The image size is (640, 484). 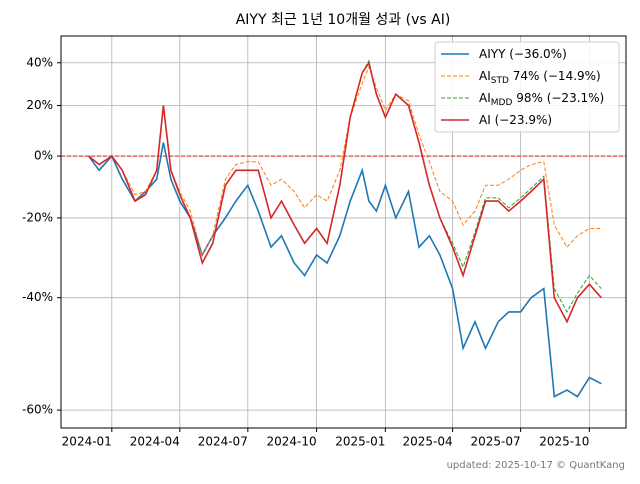 What do you see at coordinates (555, 76) in the screenshot?
I see `legend-tail: 74% (−14.9%)` at bounding box center [555, 76].